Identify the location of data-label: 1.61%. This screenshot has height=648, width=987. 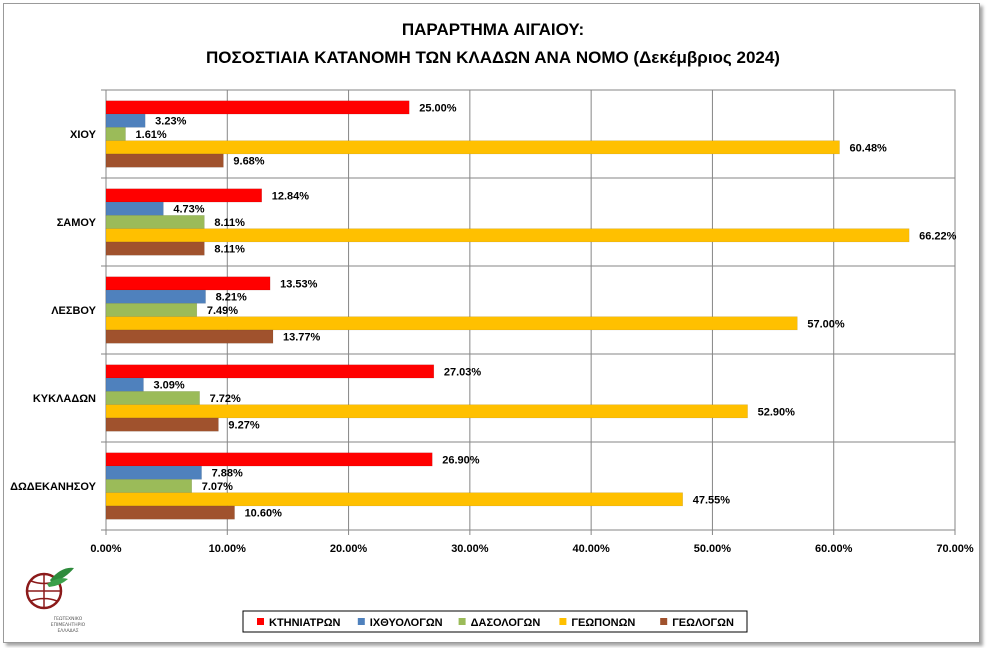
(151, 135).